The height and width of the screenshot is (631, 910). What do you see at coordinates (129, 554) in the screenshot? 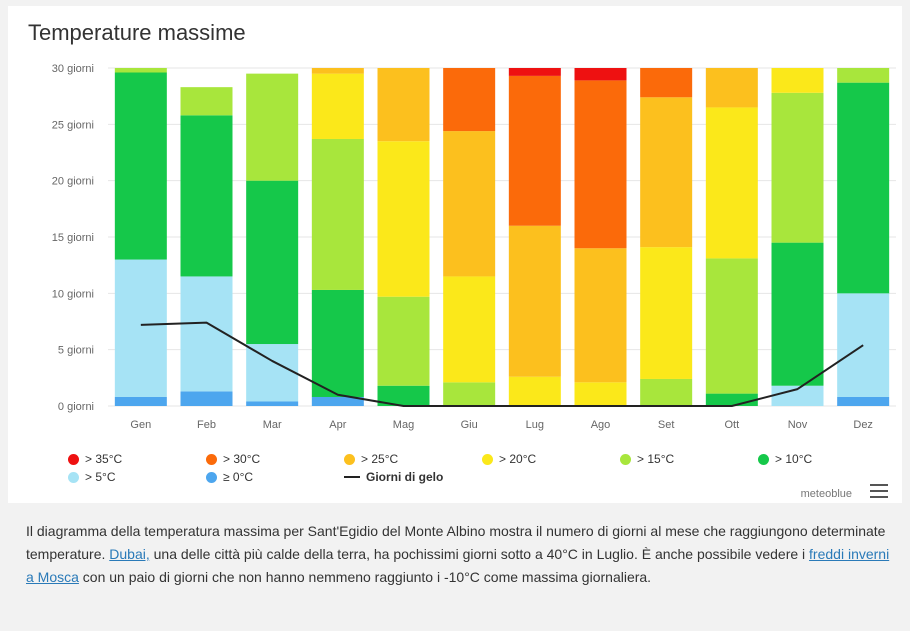
I see `dubai-link: Dubai,` at bounding box center [129, 554].